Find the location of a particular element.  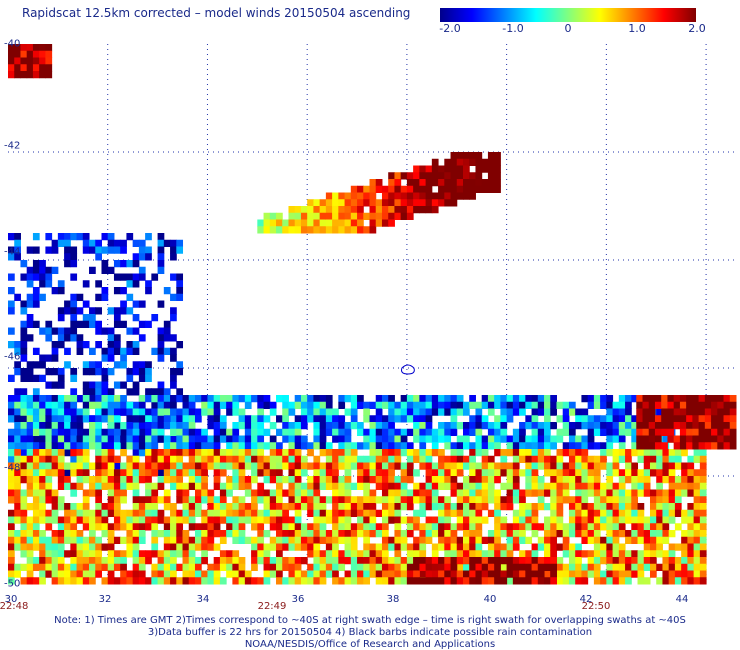

lat-label: -46 is located at coordinates (12, 357).